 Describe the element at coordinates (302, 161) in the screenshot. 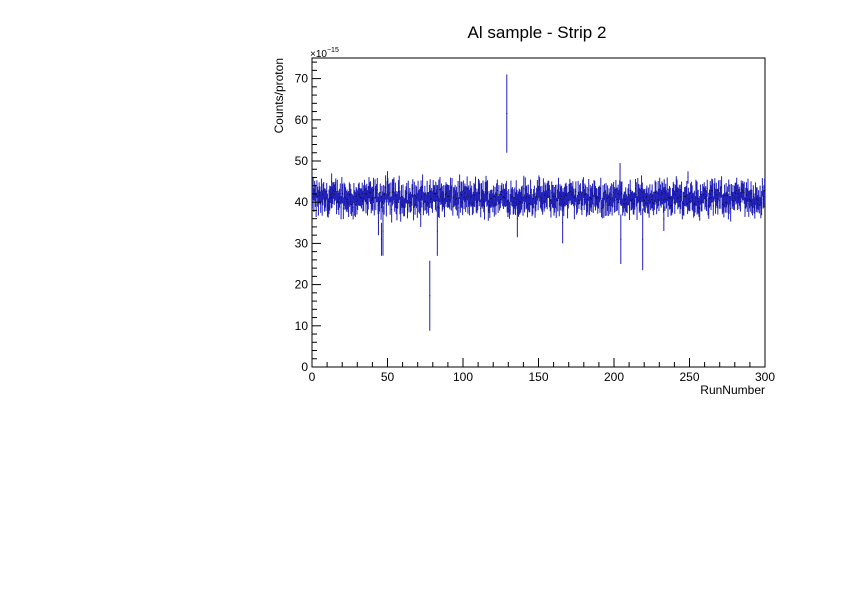

I see `y-tick-label: 50` at that location.